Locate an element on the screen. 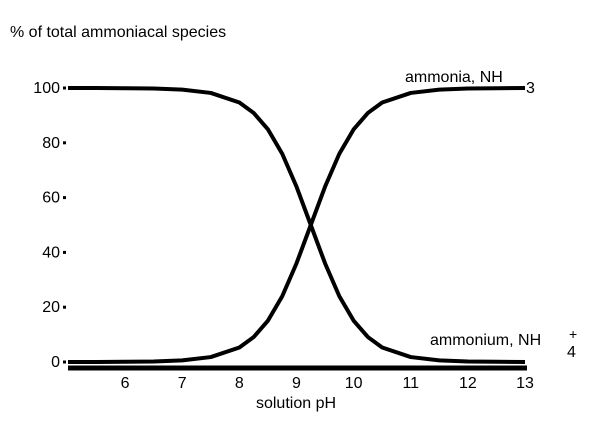  x-tick-label-9: 9 is located at coordinates (296, 383).